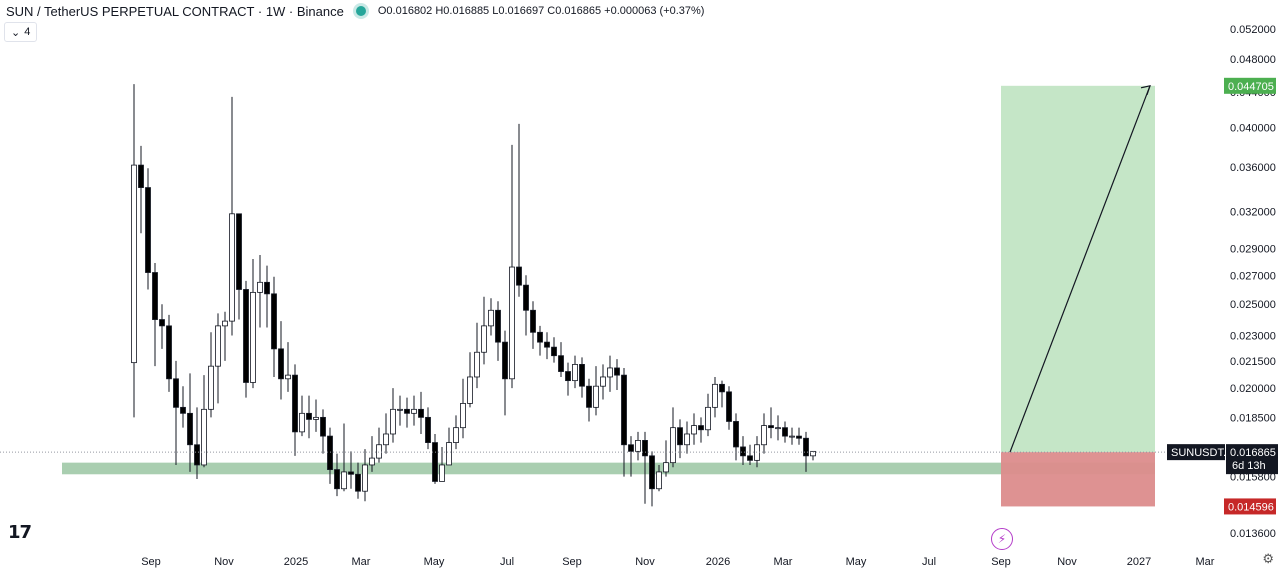 The height and width of the screenshot is (571, 1280). I want to click on y-tick-label: 0.025000, so click(1253, 305).